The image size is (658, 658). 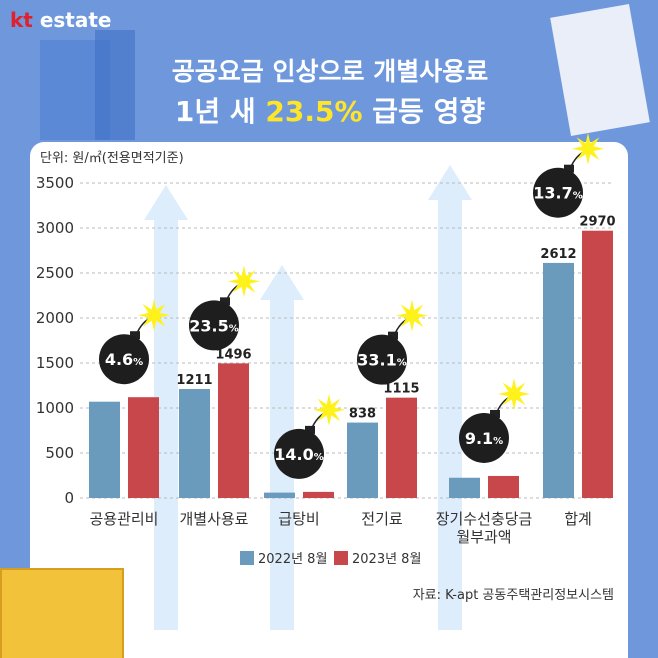 I want to click on building-illustration, so click(x=115, y=85).